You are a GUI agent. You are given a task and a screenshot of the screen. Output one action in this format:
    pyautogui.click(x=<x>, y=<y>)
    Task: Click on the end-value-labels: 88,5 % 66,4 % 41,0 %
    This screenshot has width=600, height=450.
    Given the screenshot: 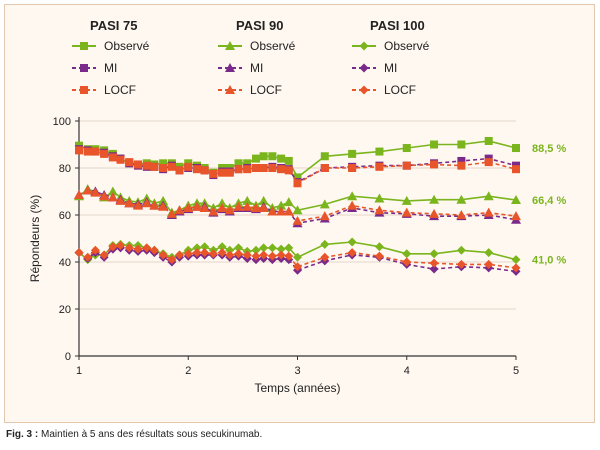 What is the action you would take?
    pyautogui.click(x=549, y=205)
    